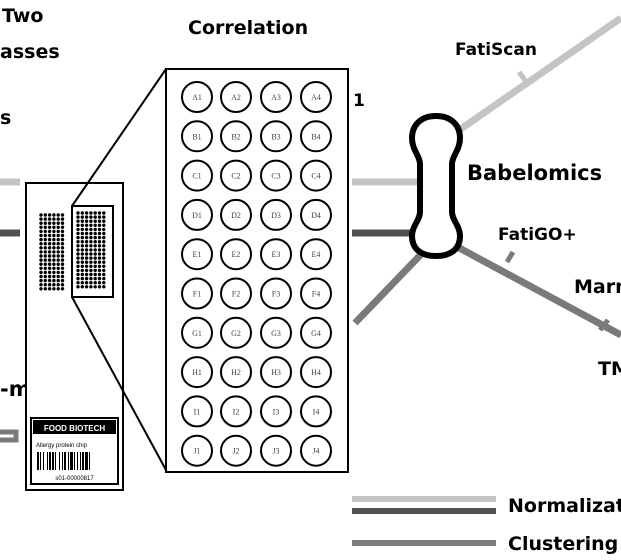 Image resolution: width=621 pixels, height=560 pixels. Describe the element at coordinates (197, 214) in the screenshot. I see `well-D1` at that location.